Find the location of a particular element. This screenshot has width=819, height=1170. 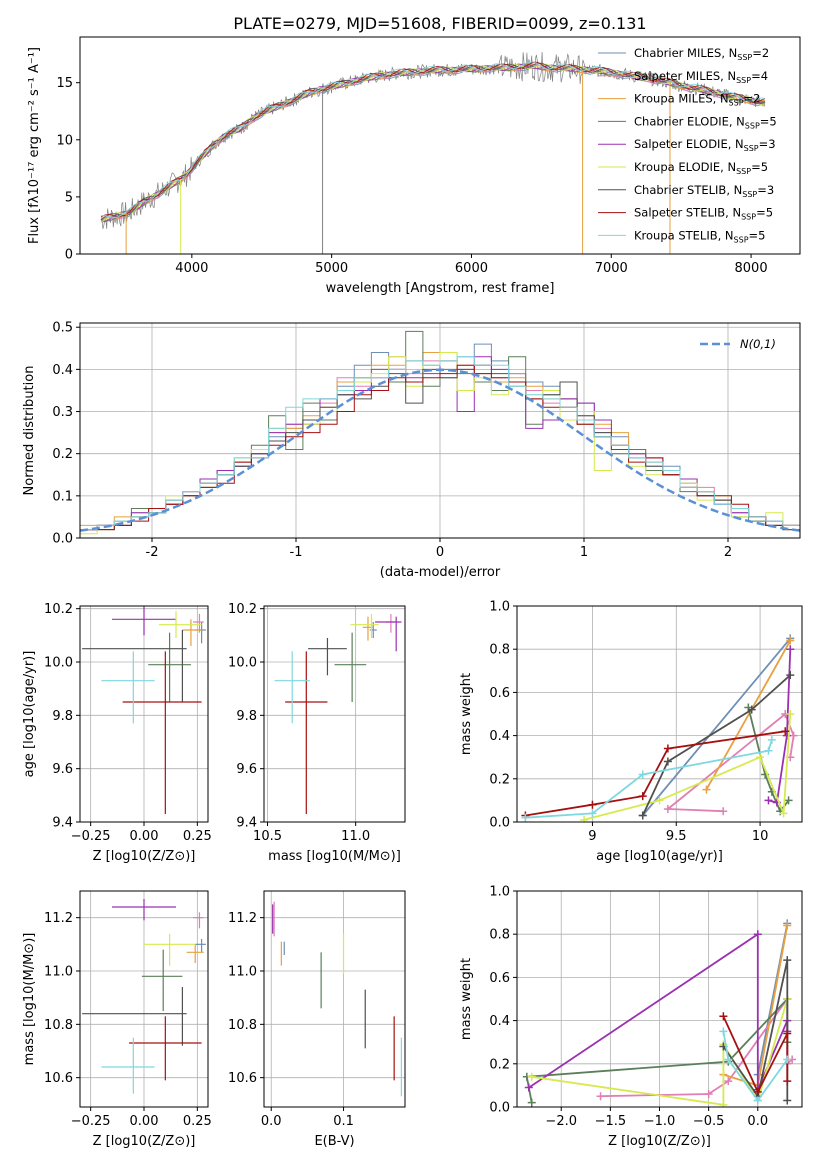

histogram-step-line is located at coordinates (440, 447).